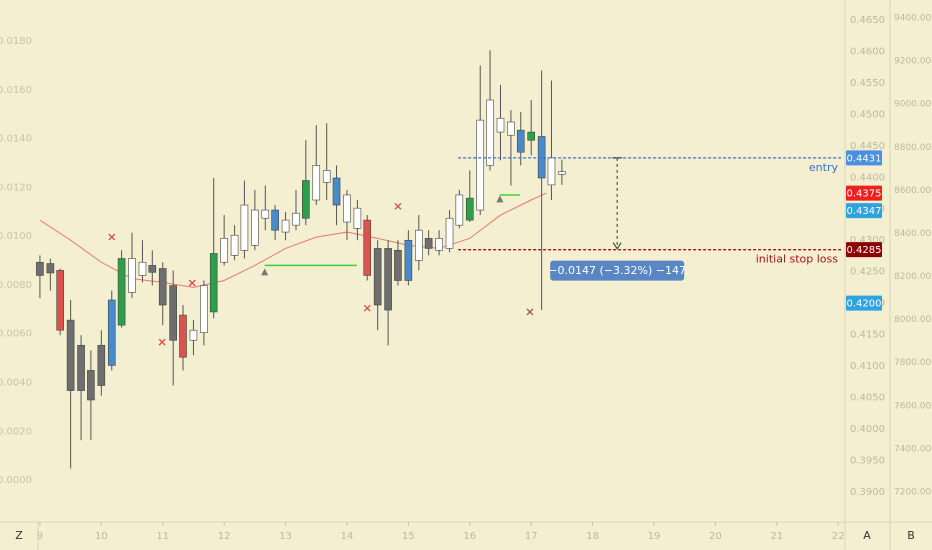 The width and height of the screenshot is (932, 550). What do you see at coordinates (867, 272) in the screenshot?
I see `y-tick-label: 0.4250` at bounding box center [867, 272].